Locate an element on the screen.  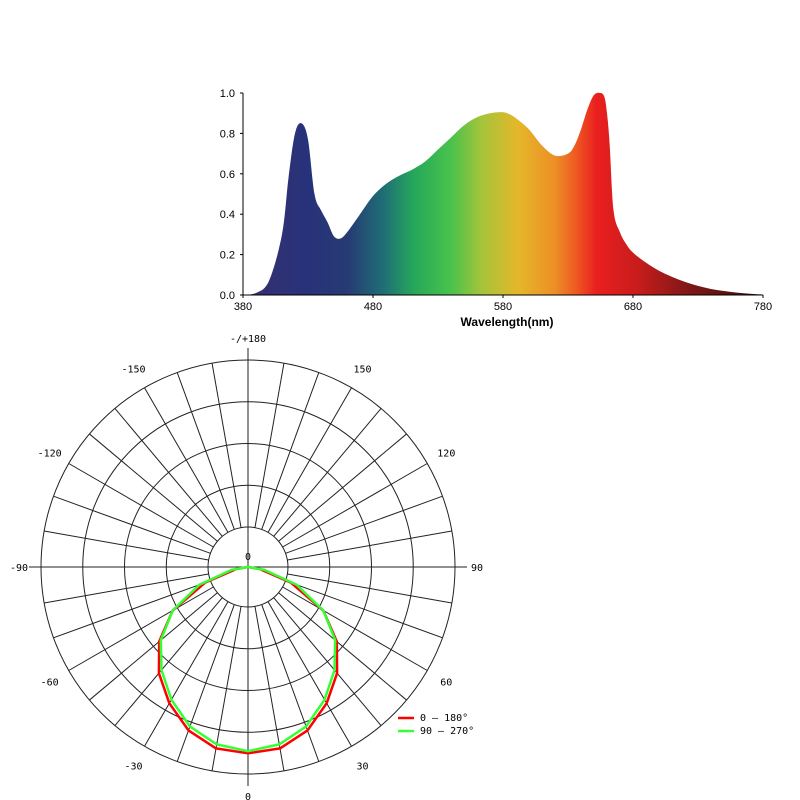
polar-legend: 0 – 180° 90 – 270° is located at coordinates (436, 725).